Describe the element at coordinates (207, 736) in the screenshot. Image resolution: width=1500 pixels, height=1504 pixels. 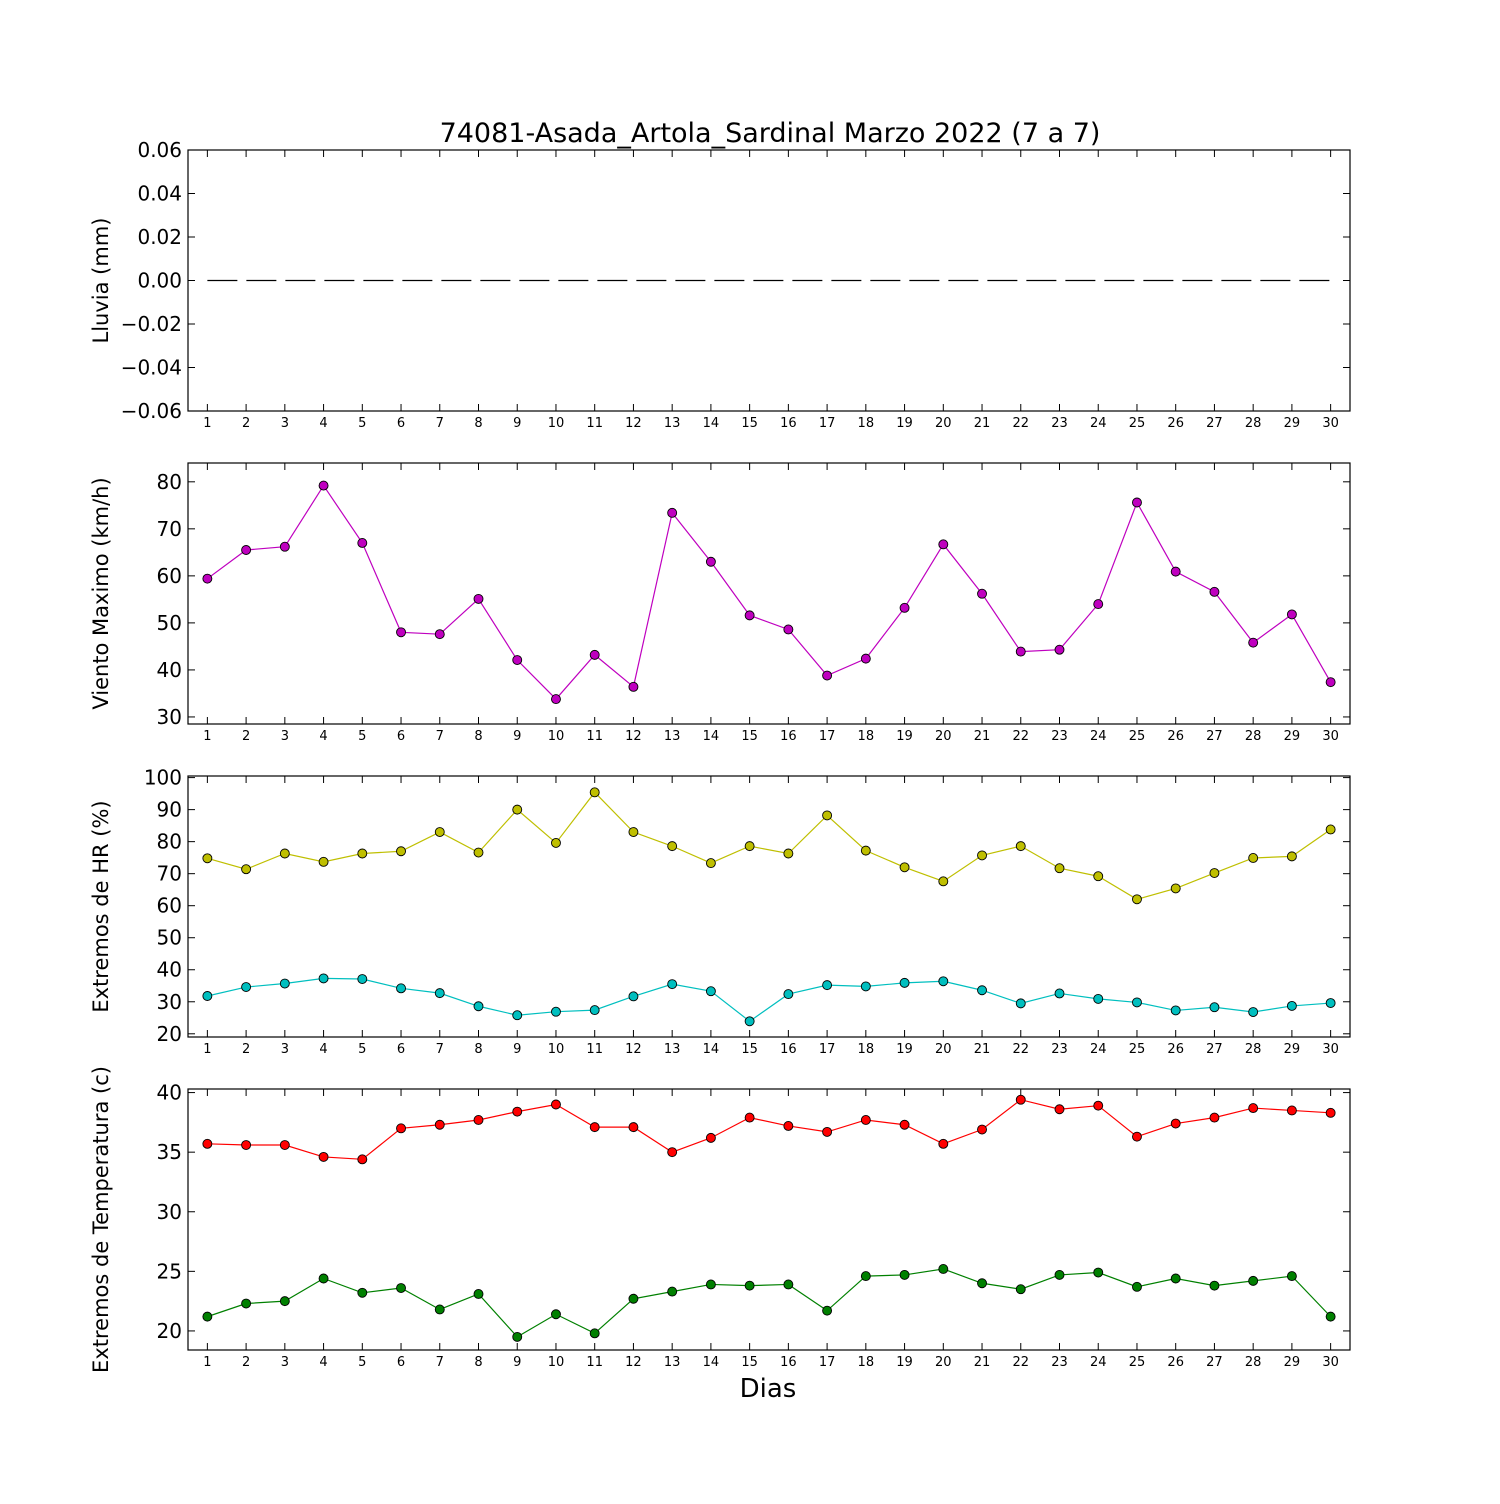
I see `x-tick-label: 1` at that location.